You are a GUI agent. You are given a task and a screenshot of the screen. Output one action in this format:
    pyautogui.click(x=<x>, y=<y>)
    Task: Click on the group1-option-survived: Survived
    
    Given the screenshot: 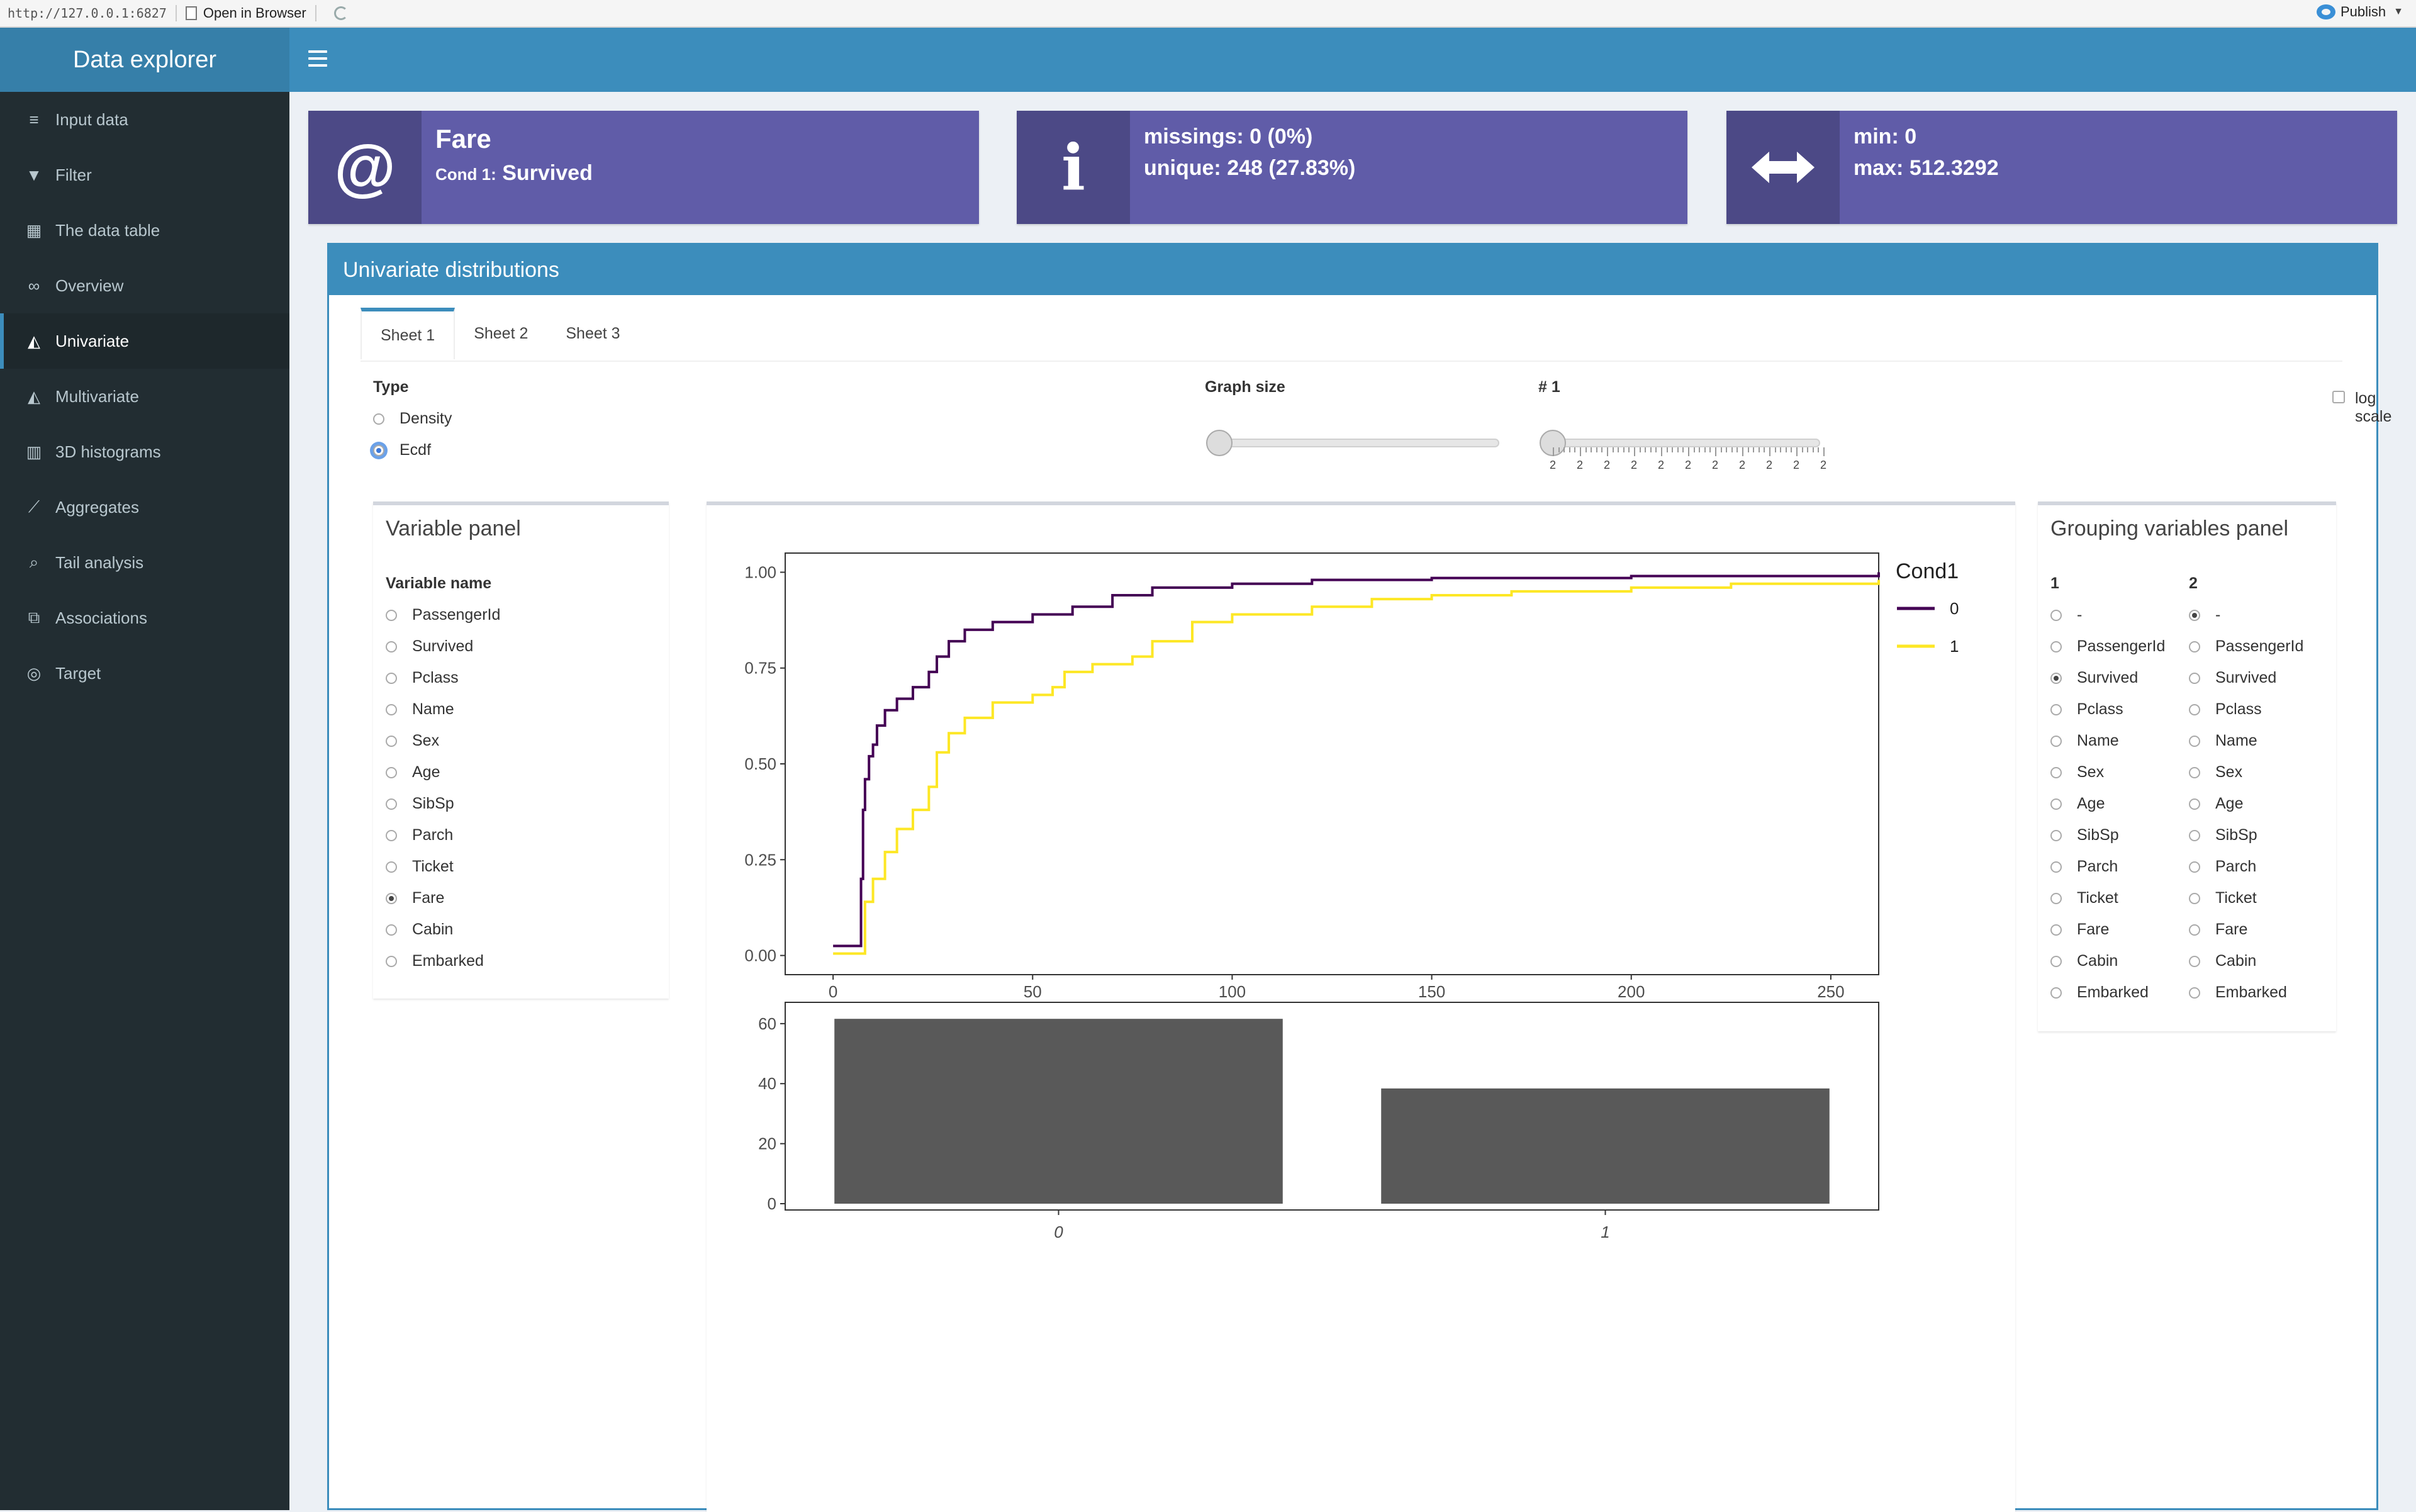 What is the action you would take?
    pyautogui.click(x=2094, y=678)
    